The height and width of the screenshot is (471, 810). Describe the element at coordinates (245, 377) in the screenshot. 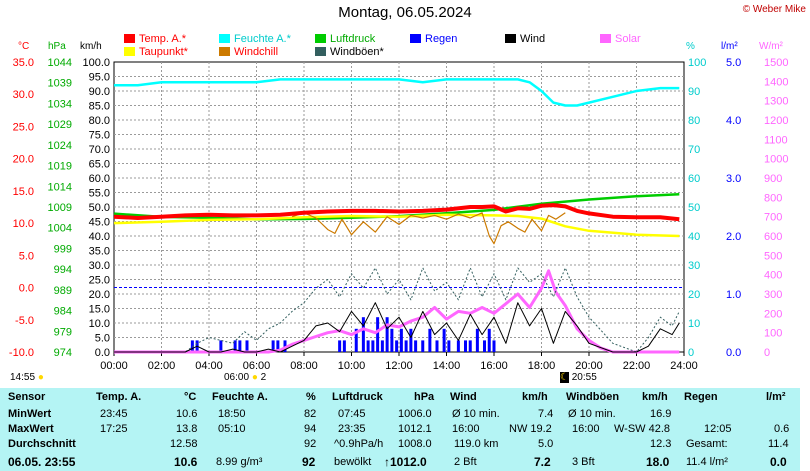

I see `sunrise-label: 06:00 ● 2` at that location.